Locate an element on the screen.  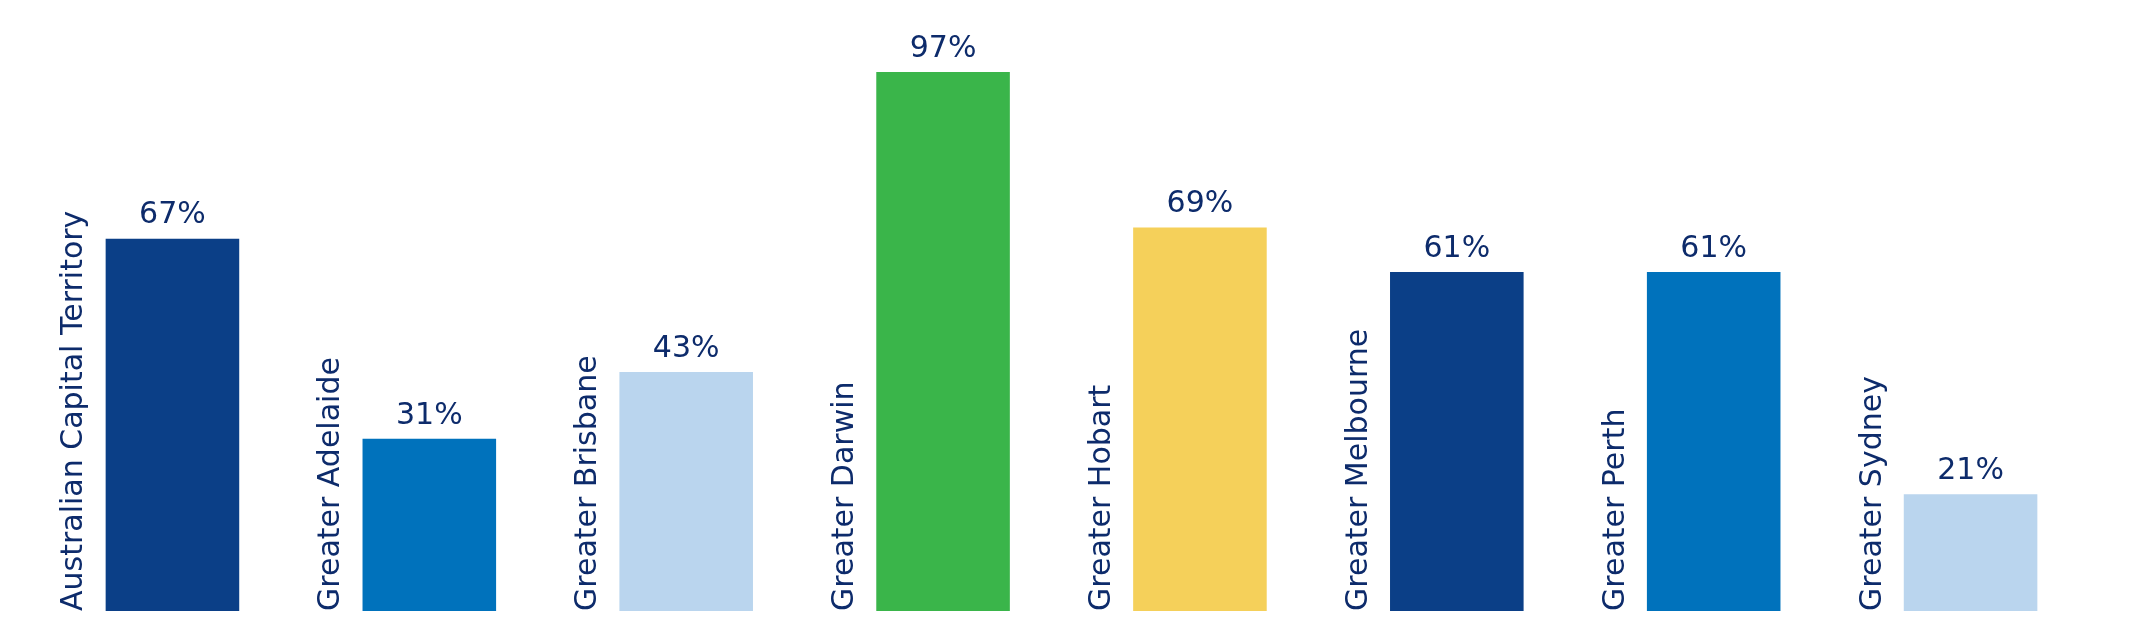
data-label: 31% is located at coordinates (429, 413).